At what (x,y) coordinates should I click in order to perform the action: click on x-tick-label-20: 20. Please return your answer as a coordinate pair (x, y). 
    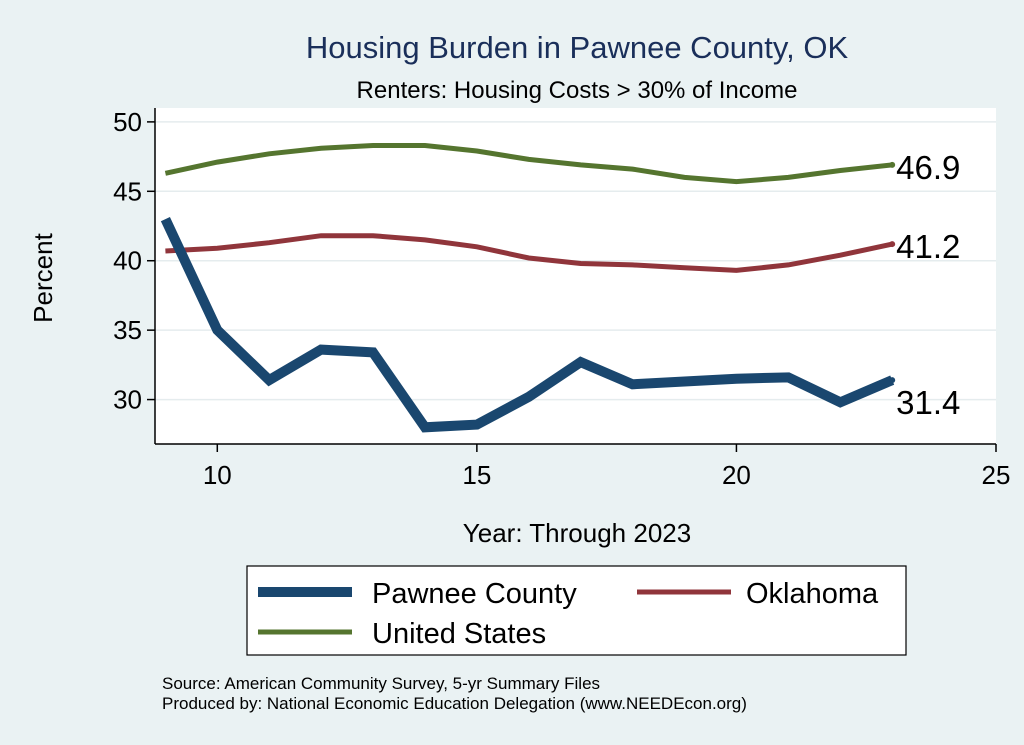
    Looking at the image, I should click on (736, 475).